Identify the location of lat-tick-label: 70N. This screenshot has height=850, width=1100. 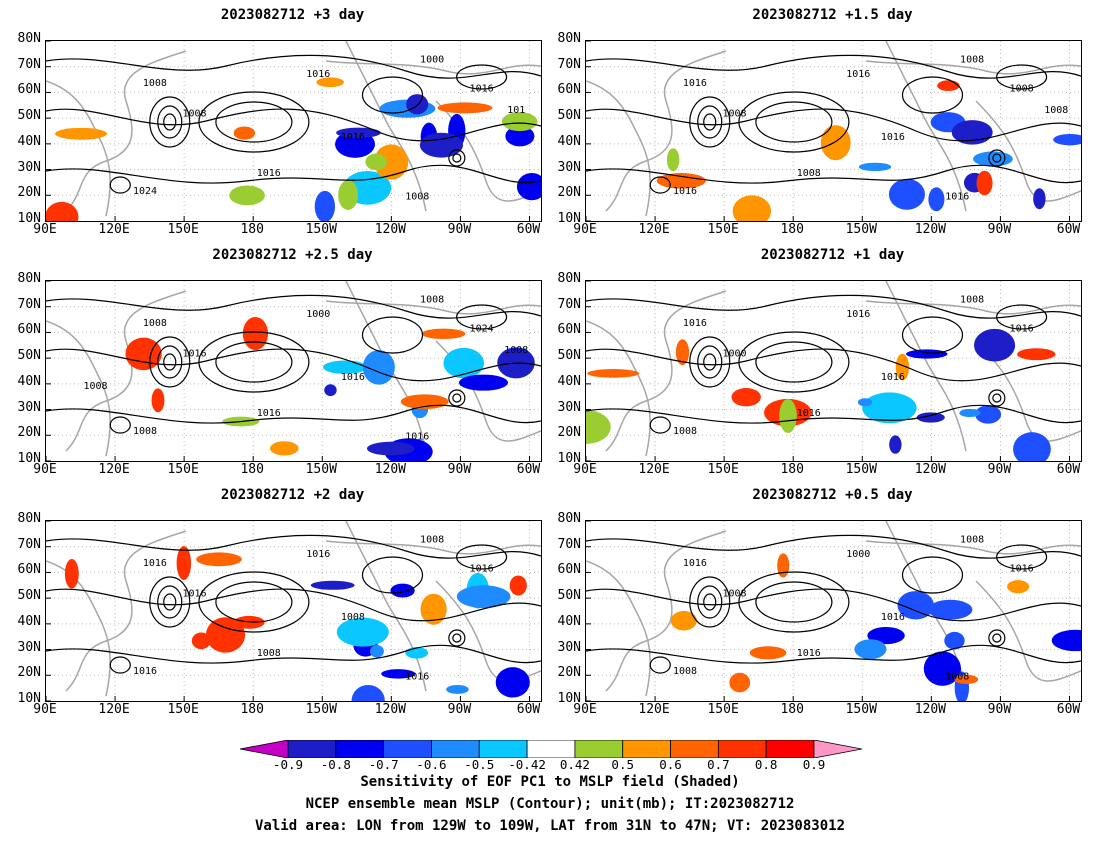
(29, 64).